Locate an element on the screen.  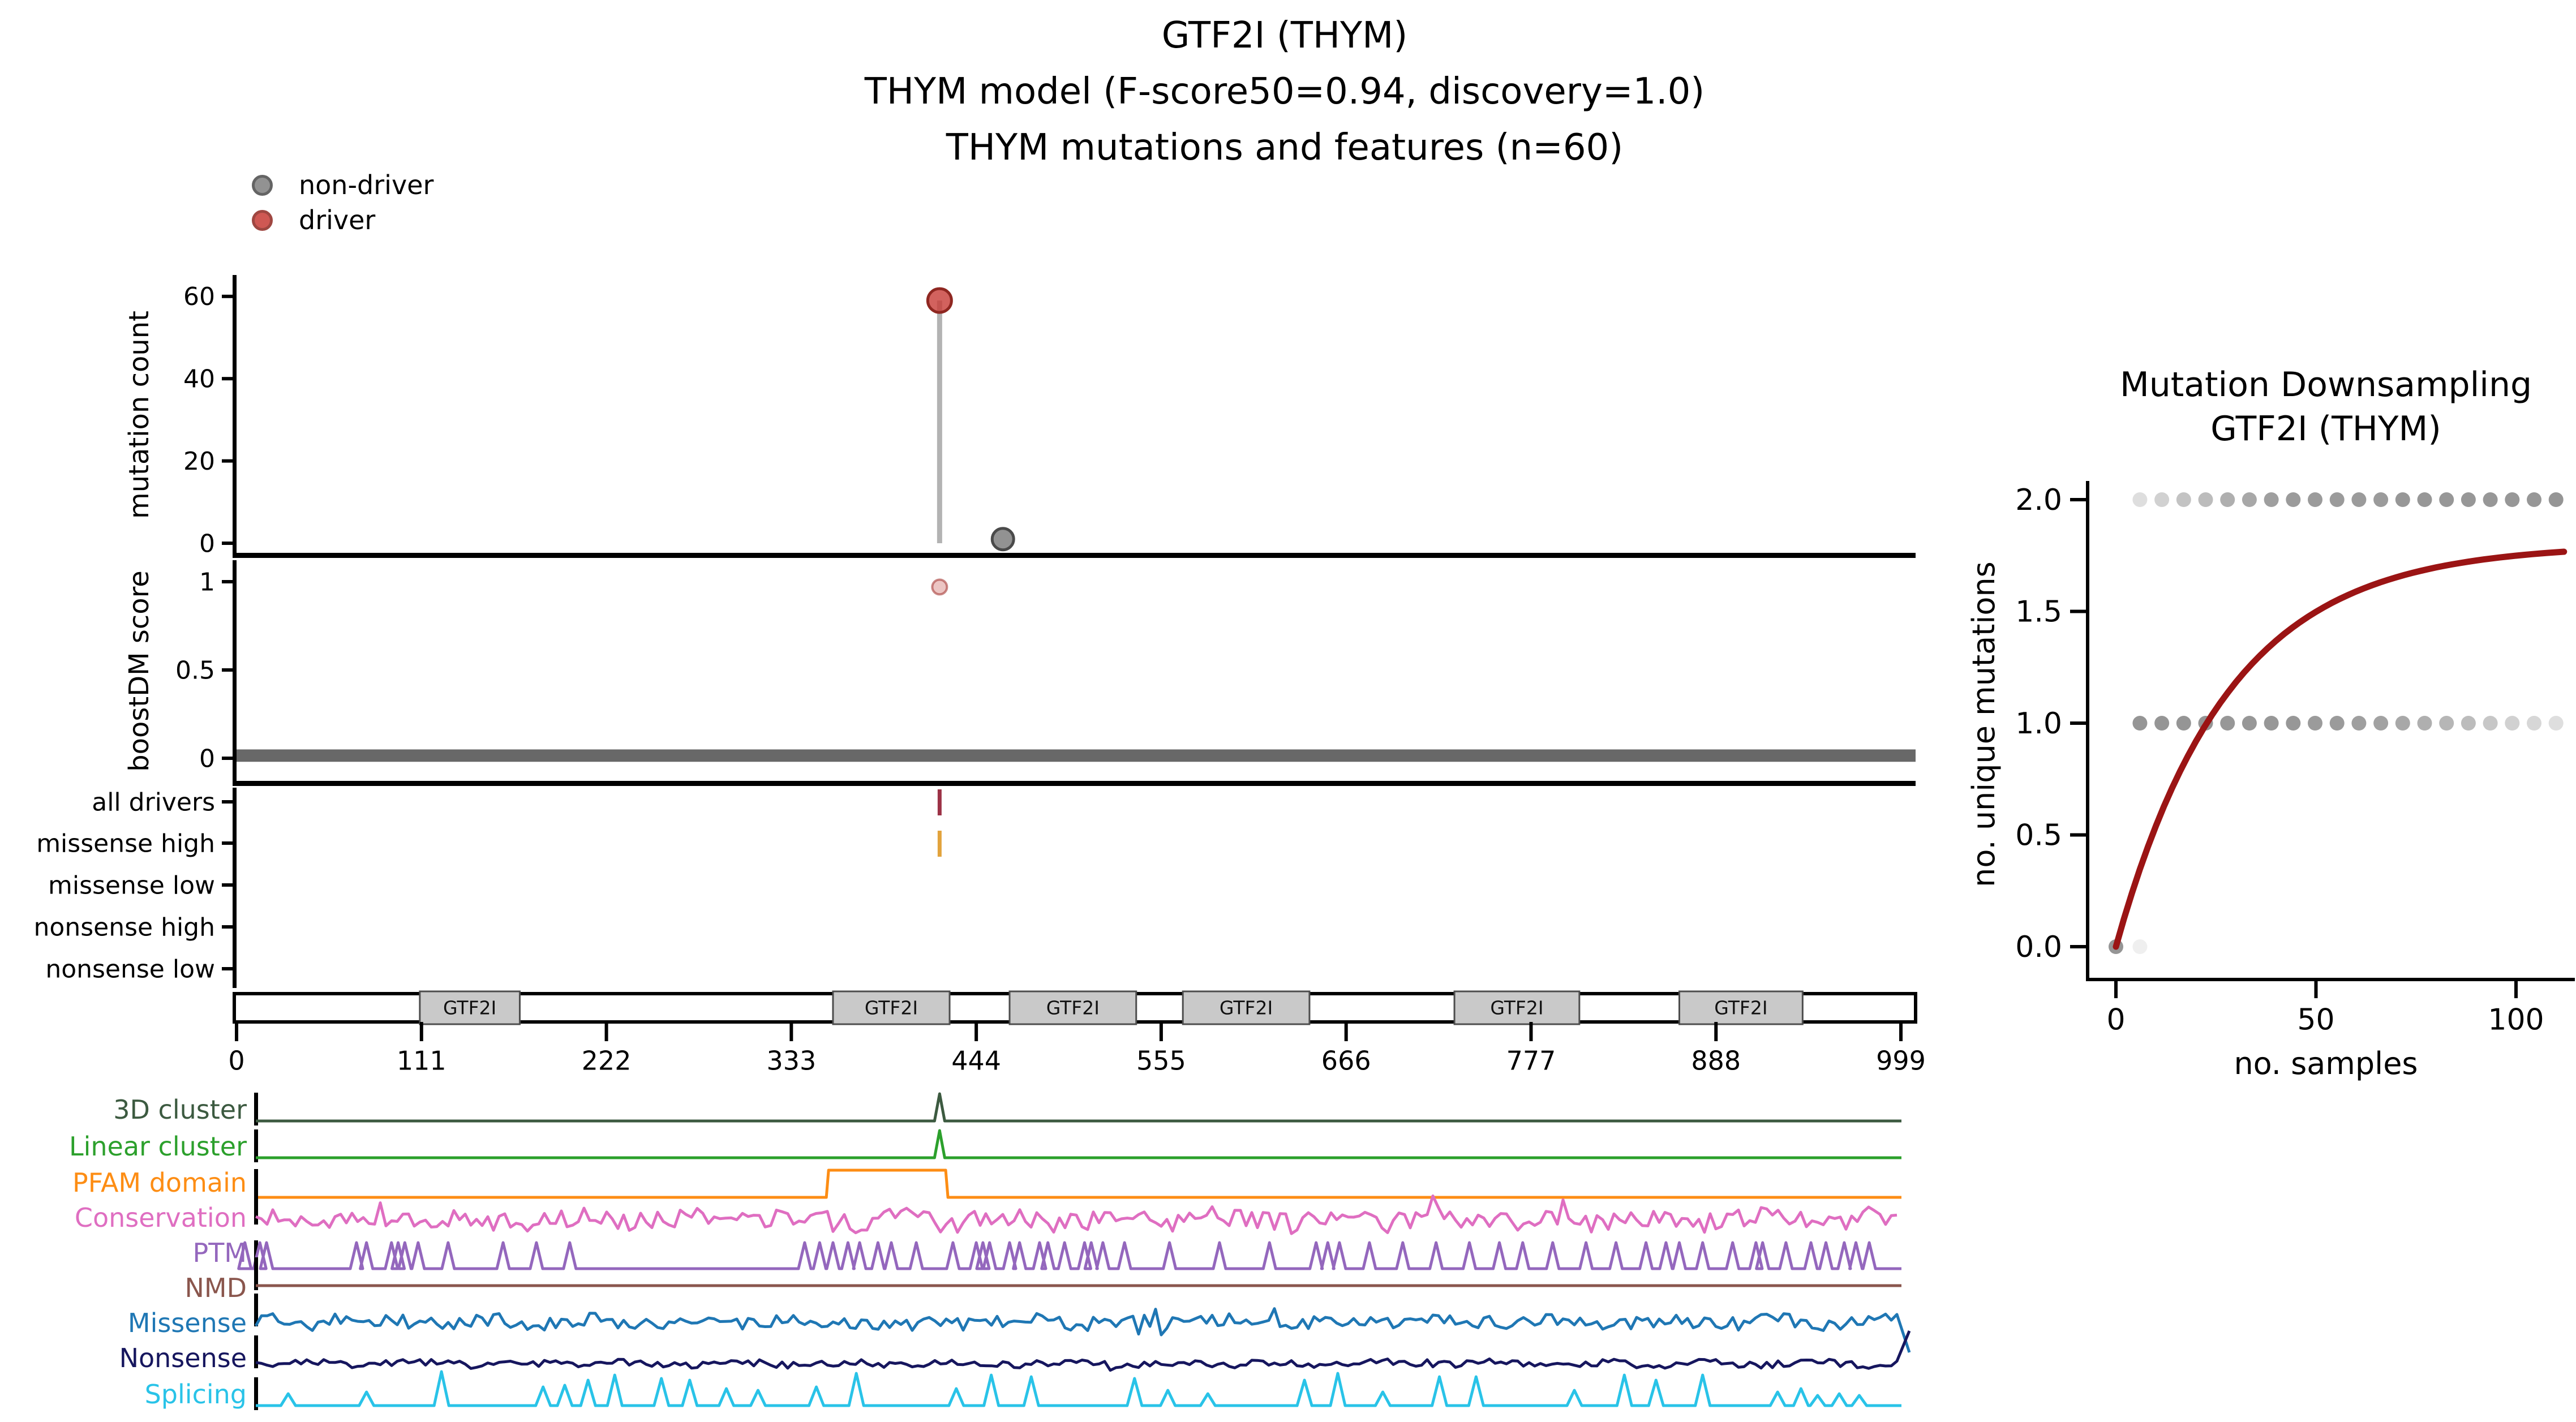
track-line-ptm is located at coordinates (1069, 1255).